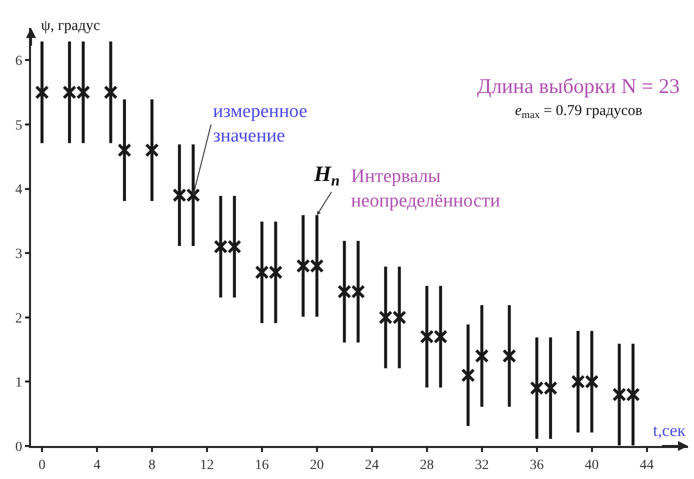 This screenshot has height=479, width=694. I want to click on x-tick-label: 36, so click(537, 465).